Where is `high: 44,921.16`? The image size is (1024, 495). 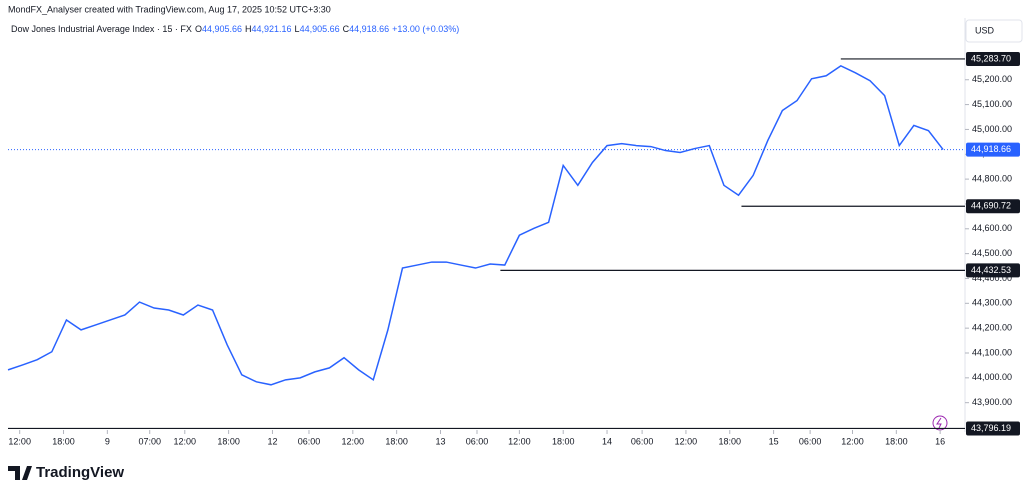
high: 44,921.16 is located at coordinates (272, 29).